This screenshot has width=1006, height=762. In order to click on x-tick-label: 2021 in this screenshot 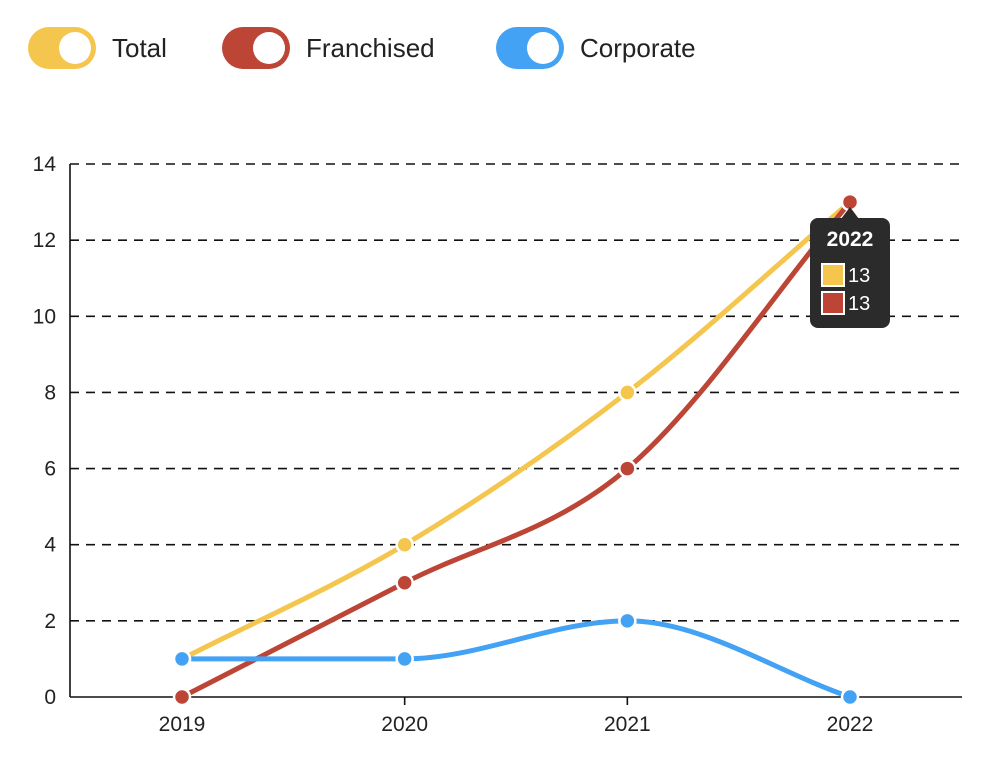, I will do `click(627, 724)`.